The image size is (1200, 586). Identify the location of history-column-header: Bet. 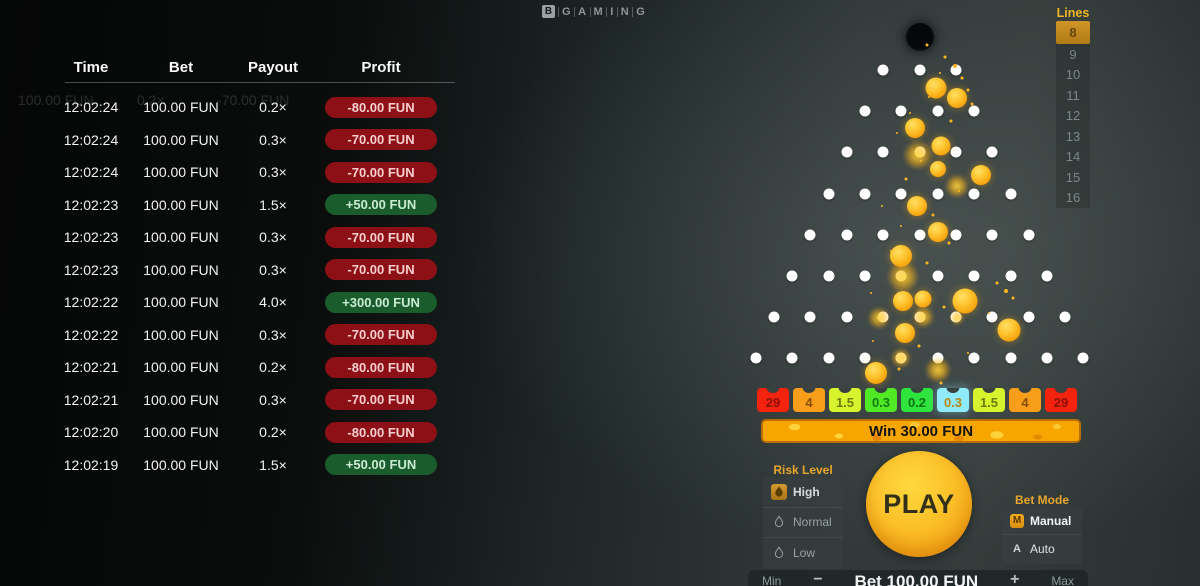
(181, 67).